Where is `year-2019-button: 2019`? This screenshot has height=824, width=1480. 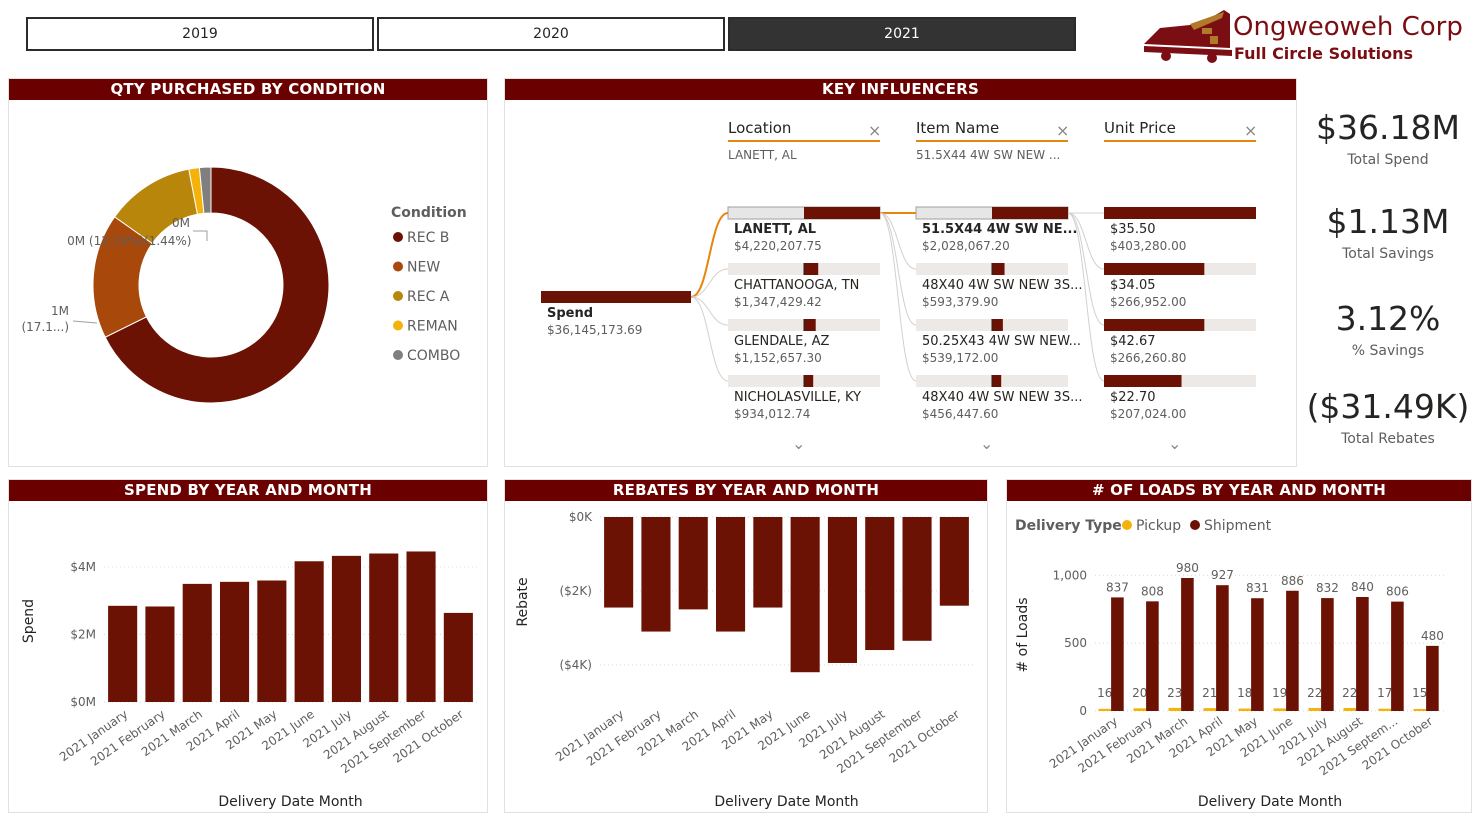
year-2019-button: 2019 is located at coordinates (200, 34).